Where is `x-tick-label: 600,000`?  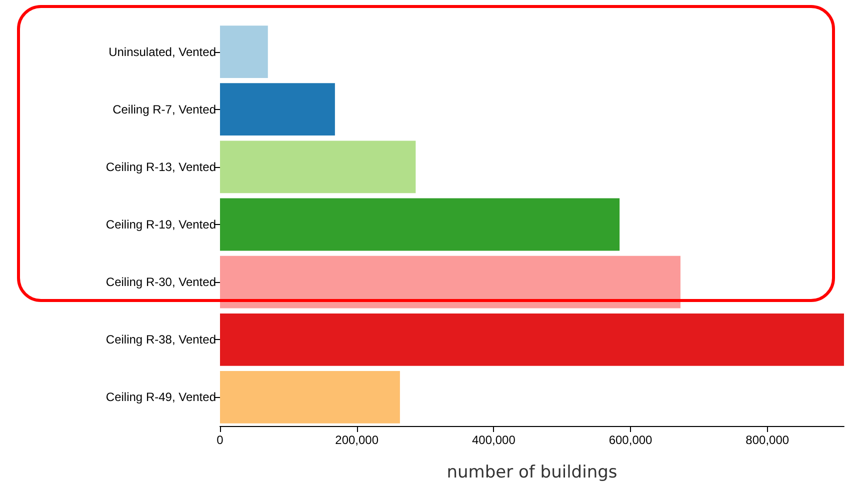
x-tick-label: 600,000 is located at coordinates (630, 440).